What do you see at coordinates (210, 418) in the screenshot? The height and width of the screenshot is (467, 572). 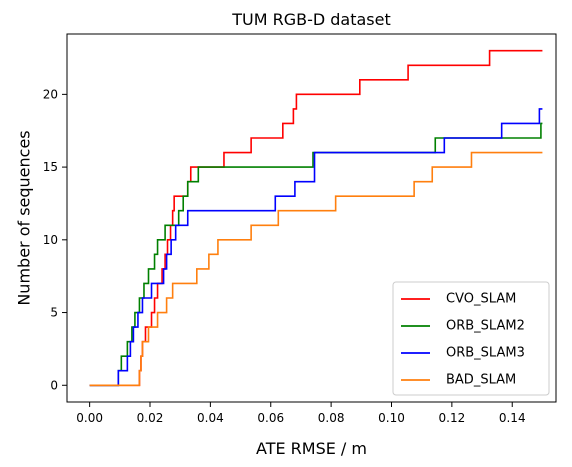 I see `x-tick-label: 0.04` at bounding box center [210, 418].